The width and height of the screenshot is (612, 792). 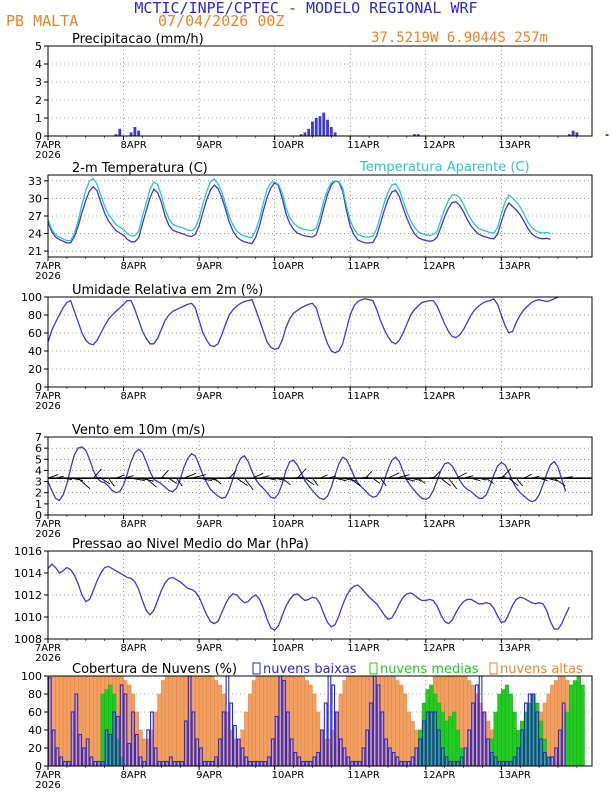 I want to click on y-tick-label: 80, so click(x=35, y=315).